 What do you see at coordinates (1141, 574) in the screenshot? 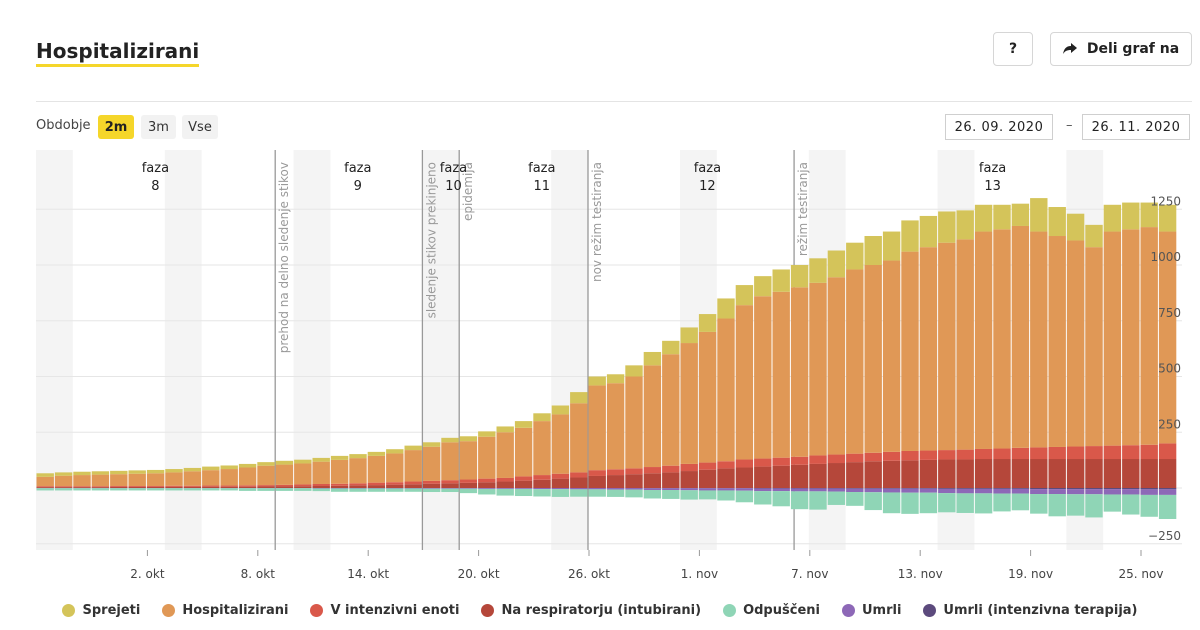
I see `x-tick-label: 25. nov` at bounding box center [1141, 574].